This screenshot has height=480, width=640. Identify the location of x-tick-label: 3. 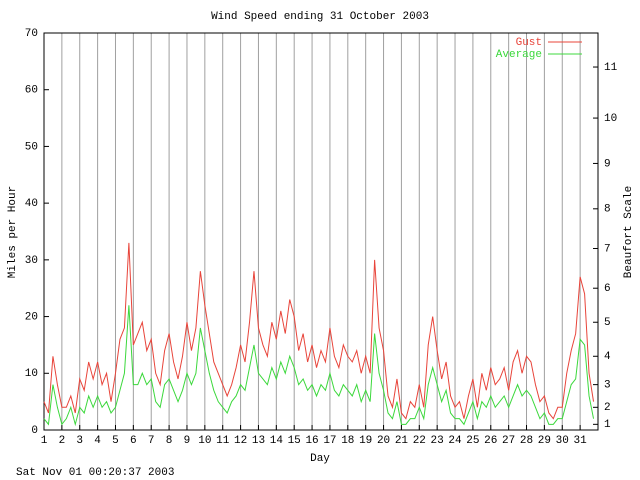
(79, 441).